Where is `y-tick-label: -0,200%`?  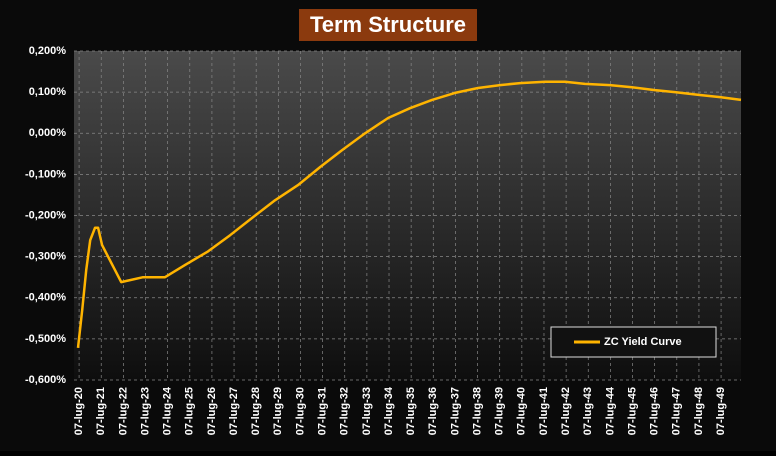
y-tick-label: -0,200% is located at coordinates (45, 215).